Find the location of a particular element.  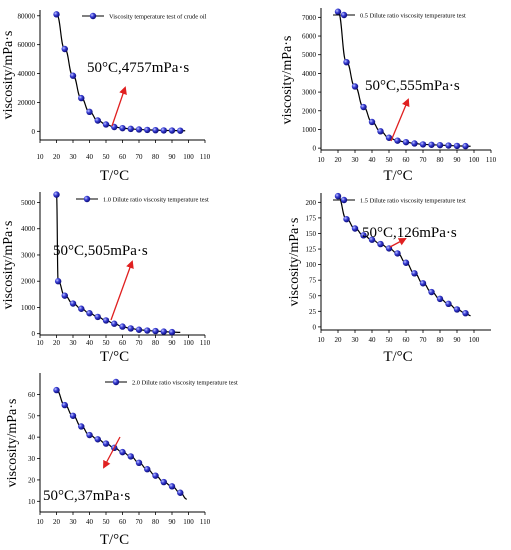

y-tick-label: 5000 is located at coordinates (309, 55).